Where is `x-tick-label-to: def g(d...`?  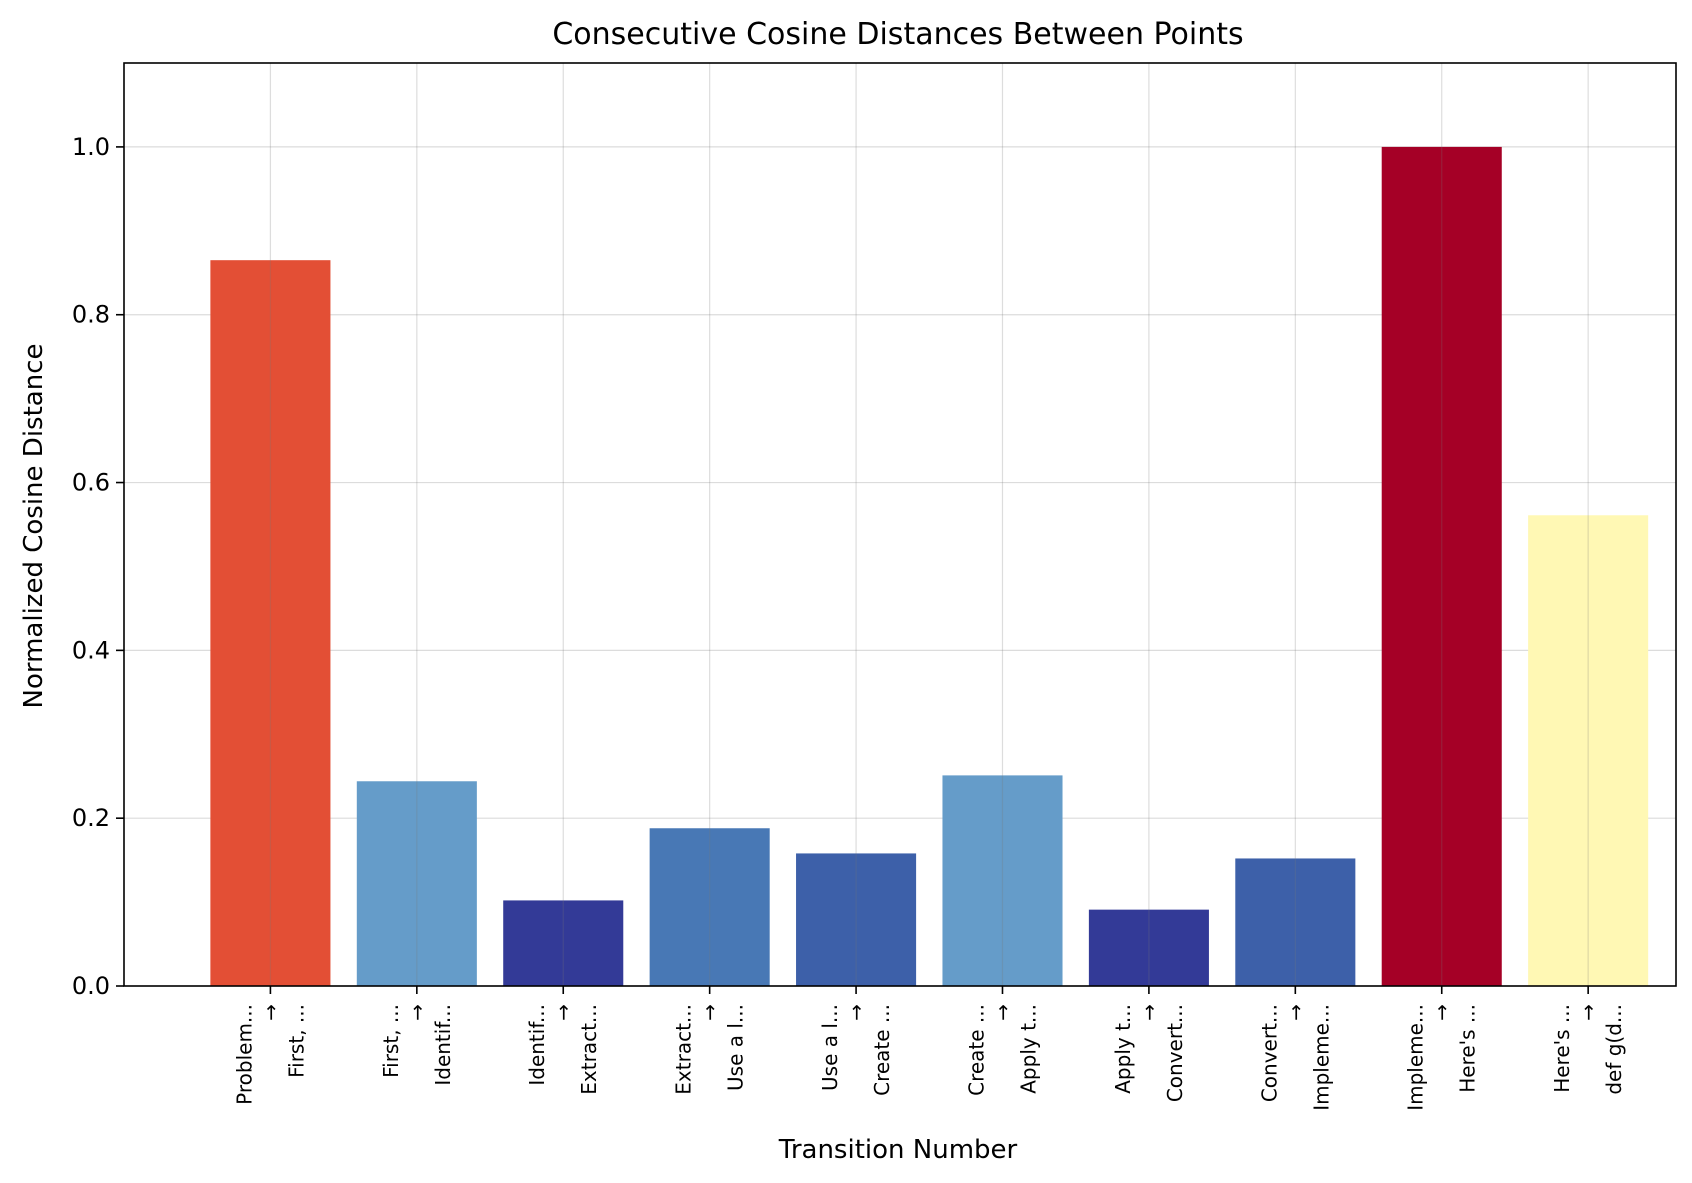
x-tick-label-to: def g(d... is located at coordinates (1614, 1049).